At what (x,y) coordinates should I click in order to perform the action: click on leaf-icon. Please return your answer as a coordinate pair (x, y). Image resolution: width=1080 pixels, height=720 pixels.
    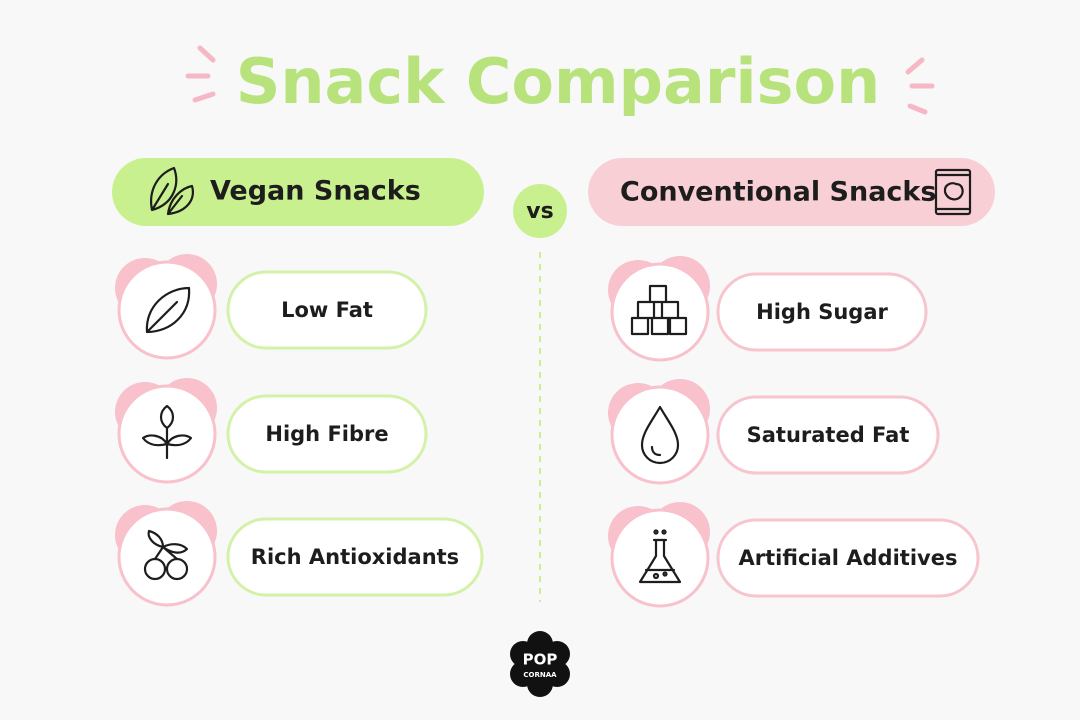
    Looking at the image, I should click on (172, 191).